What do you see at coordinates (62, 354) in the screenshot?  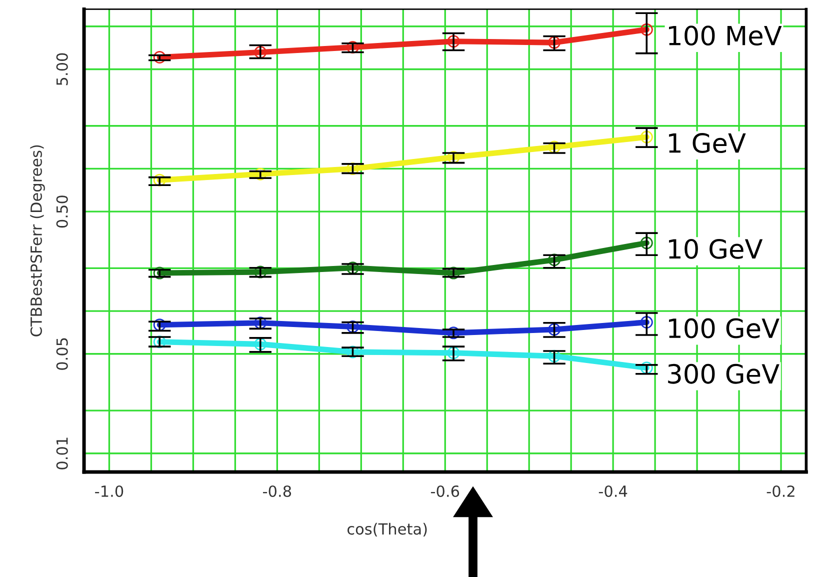 I see `y-tick-label: 0.05` at bounding box center [62, 354].